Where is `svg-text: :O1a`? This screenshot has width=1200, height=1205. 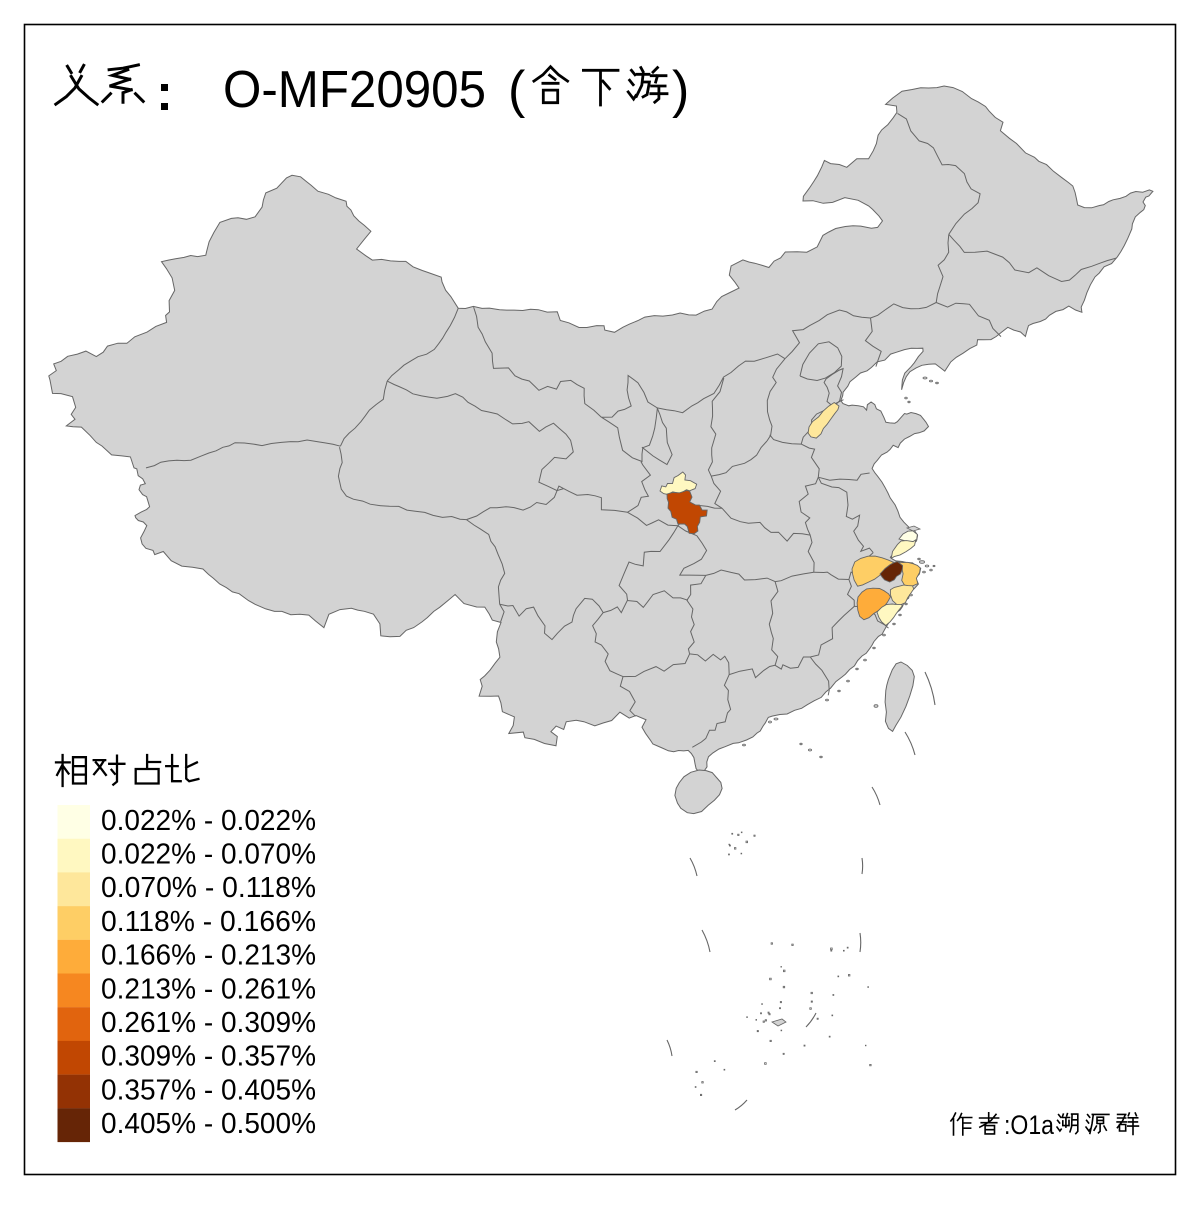
svg-text: :O1a is located at coordinates (1029, 1125).